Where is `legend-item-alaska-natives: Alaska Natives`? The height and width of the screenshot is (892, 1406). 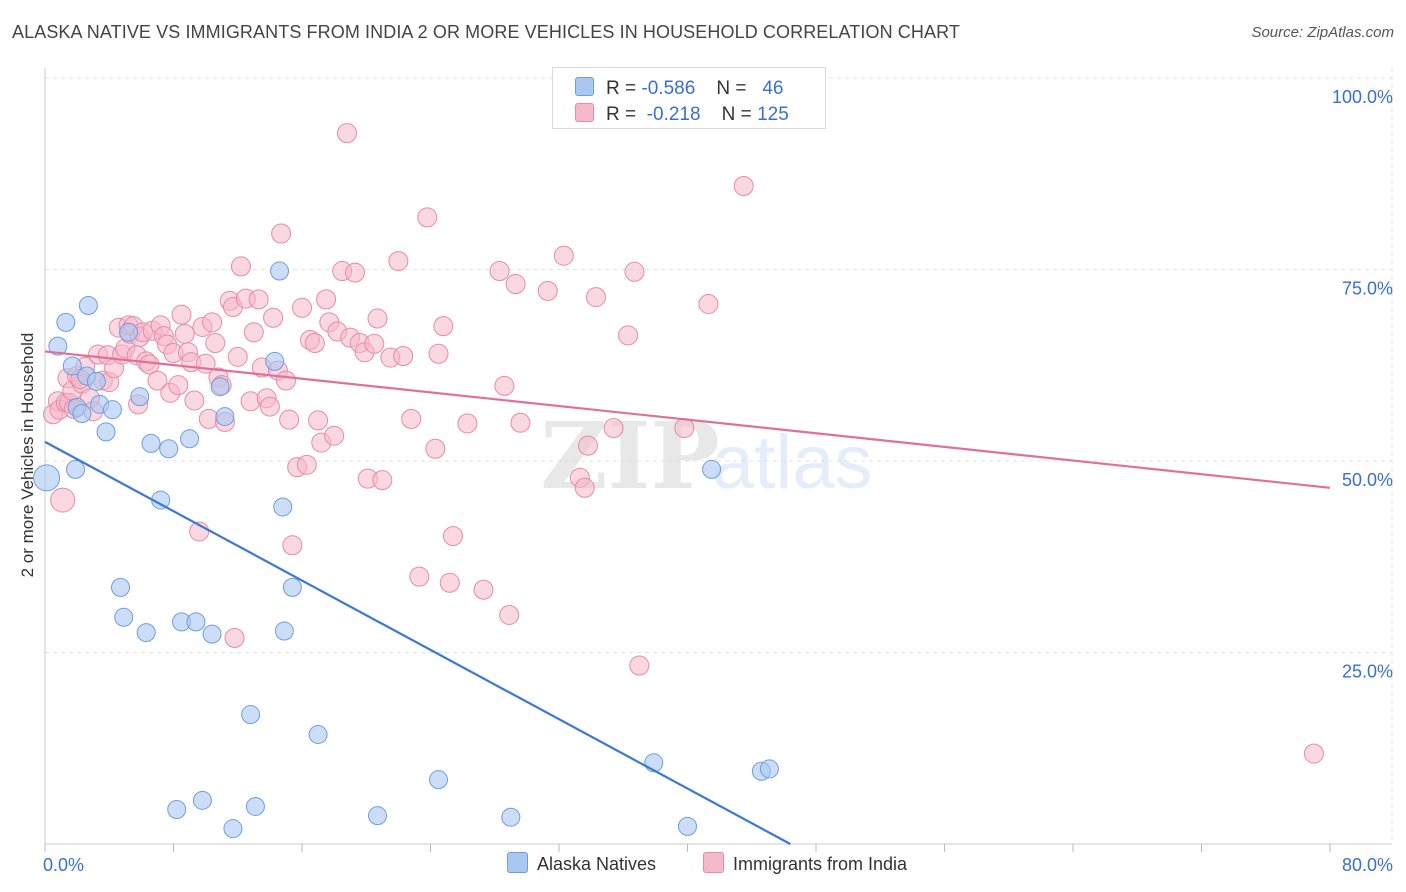
legend-item-alaska-natives: Alaska Natives is located at coordinates (581, 863).